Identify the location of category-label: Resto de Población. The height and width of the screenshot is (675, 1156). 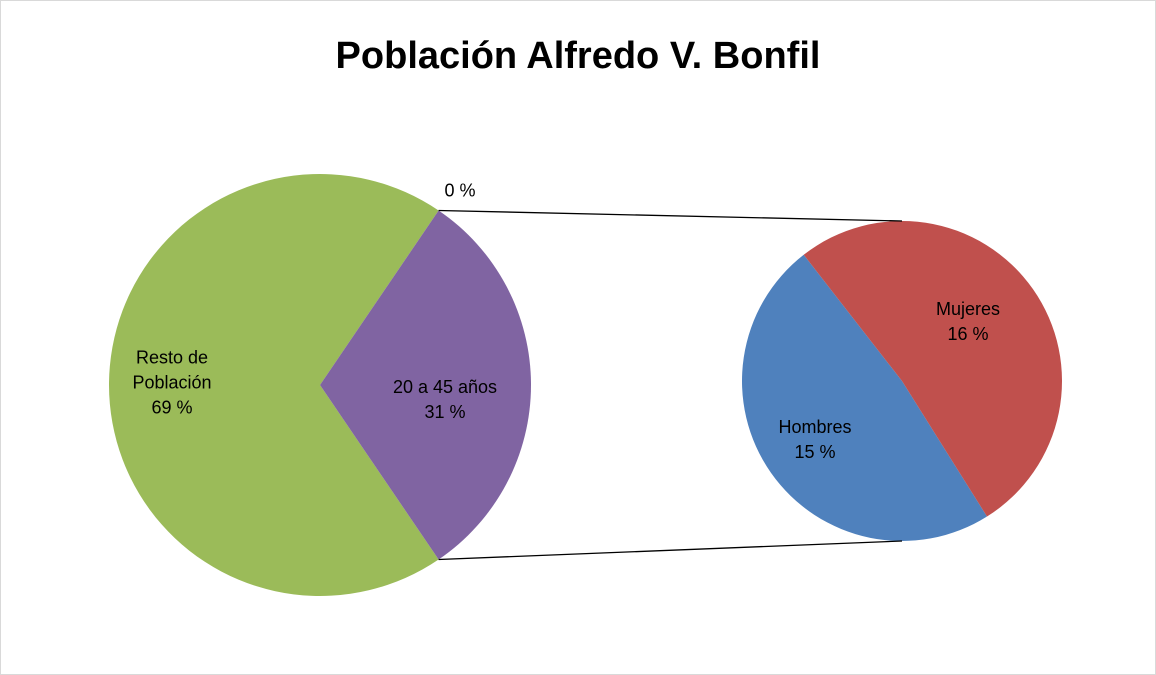
(172, 370).